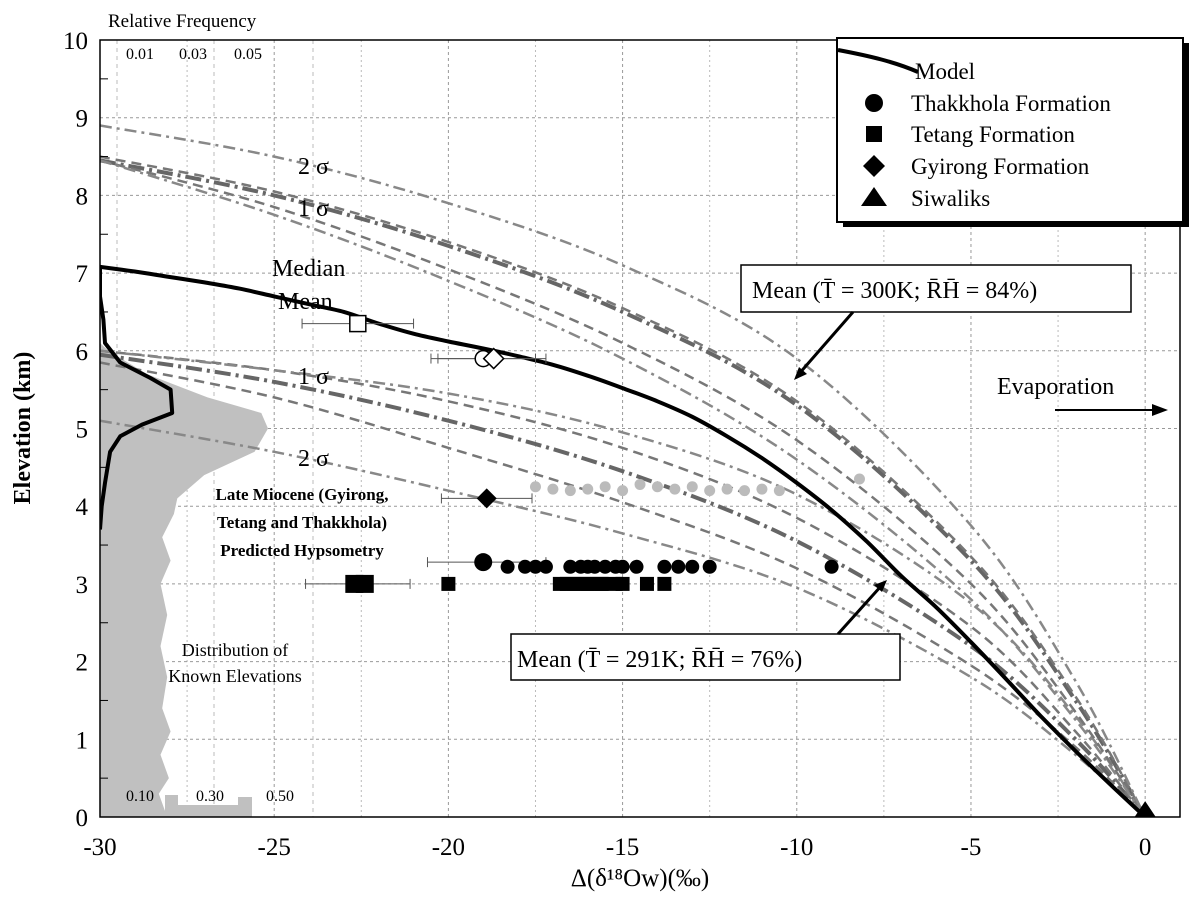 This screenshot has width=1194, height=898. Describe the element at coordinates (184, 580) in the screenshot. I see `known-elevation-distribution` at that location.